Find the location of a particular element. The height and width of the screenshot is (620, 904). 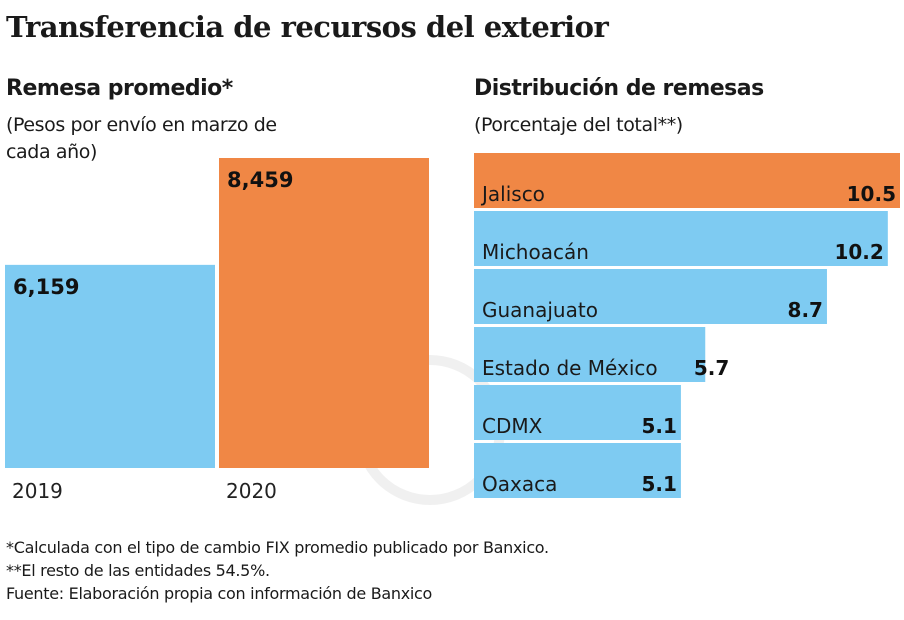

left-chart-subtitle: (Pesos por envío en marzo de cada año) is located at coordinates (141, 138).